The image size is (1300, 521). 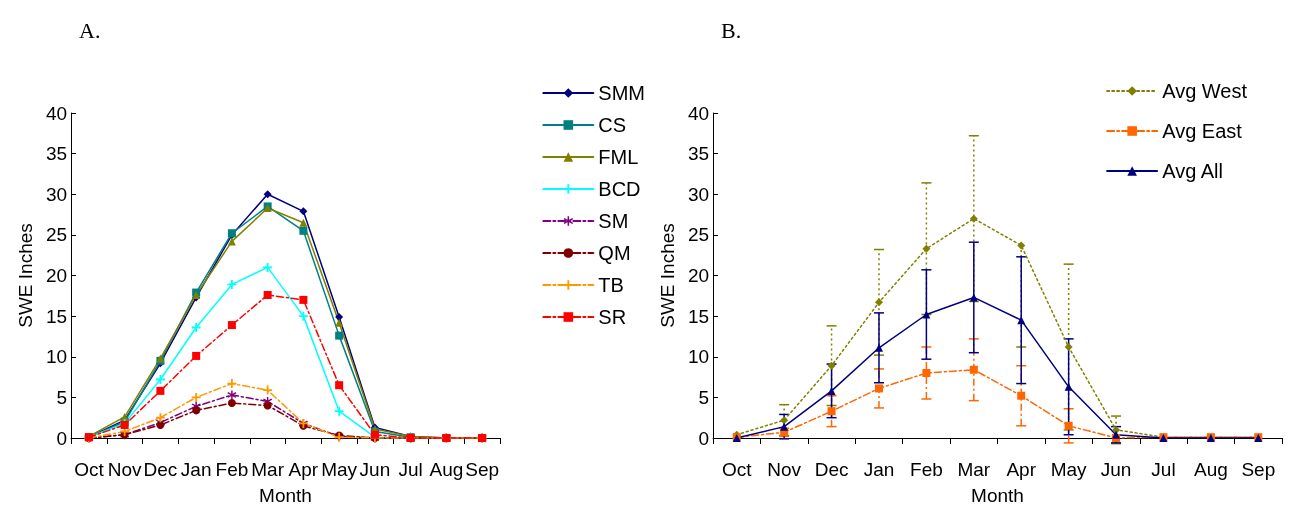 What do you see at coordinates (1202, 131) in the screenshot?
I see `legend-label: Avg East` at bounding box center [1202, 131].